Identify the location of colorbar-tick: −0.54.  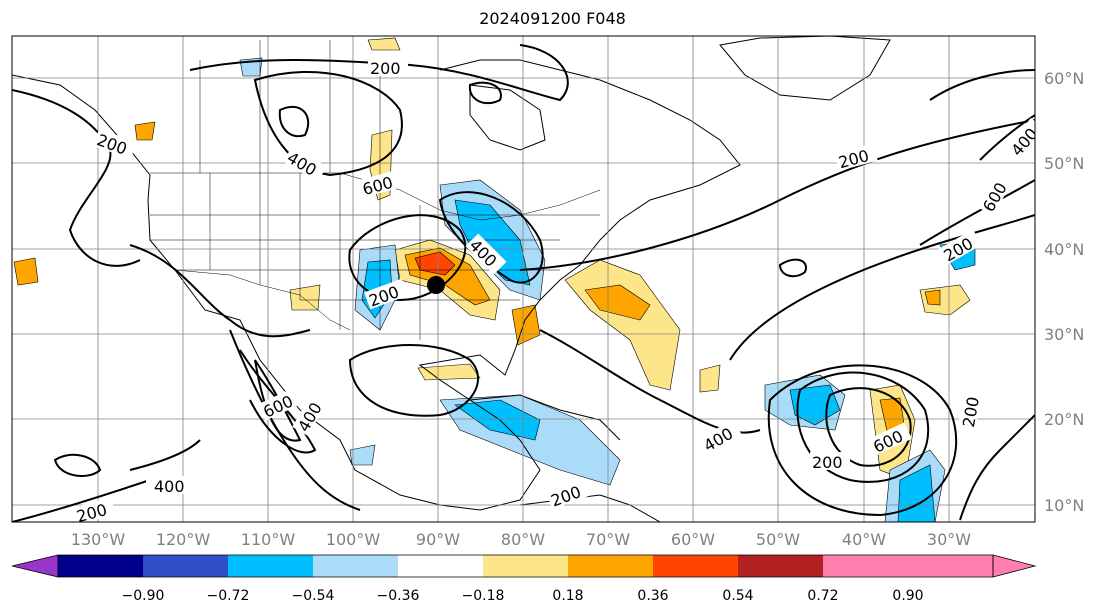
(313, 596).